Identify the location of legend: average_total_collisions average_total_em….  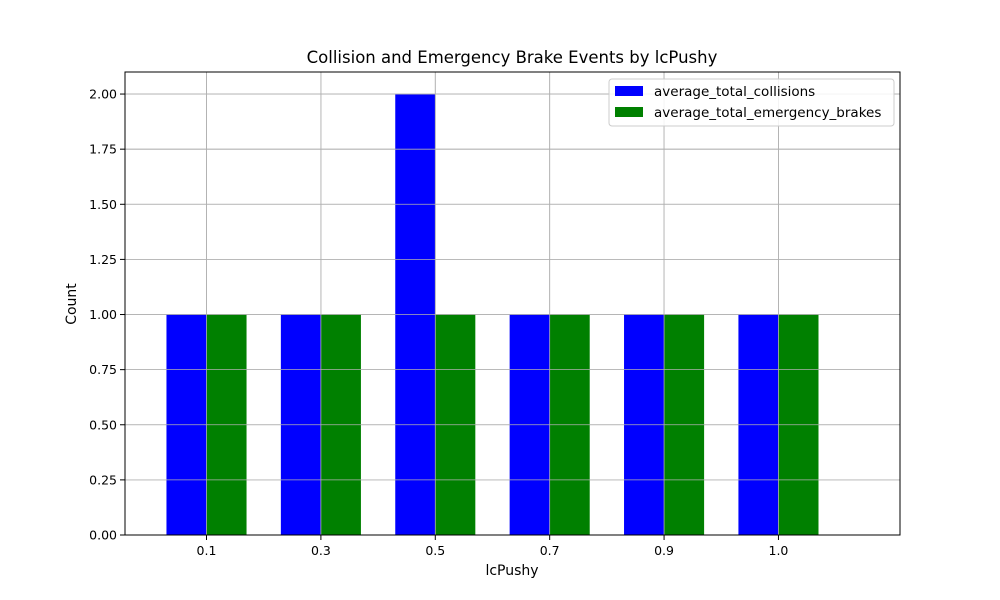
(751, 102).